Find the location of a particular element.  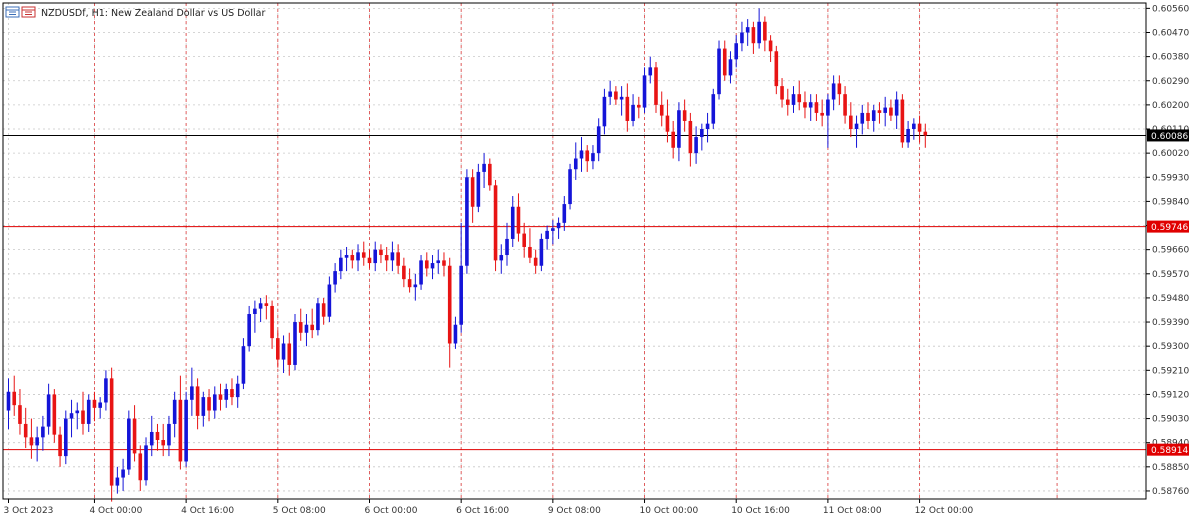

level-price-label: 0.58914 is located at coordinates (1168, 449).